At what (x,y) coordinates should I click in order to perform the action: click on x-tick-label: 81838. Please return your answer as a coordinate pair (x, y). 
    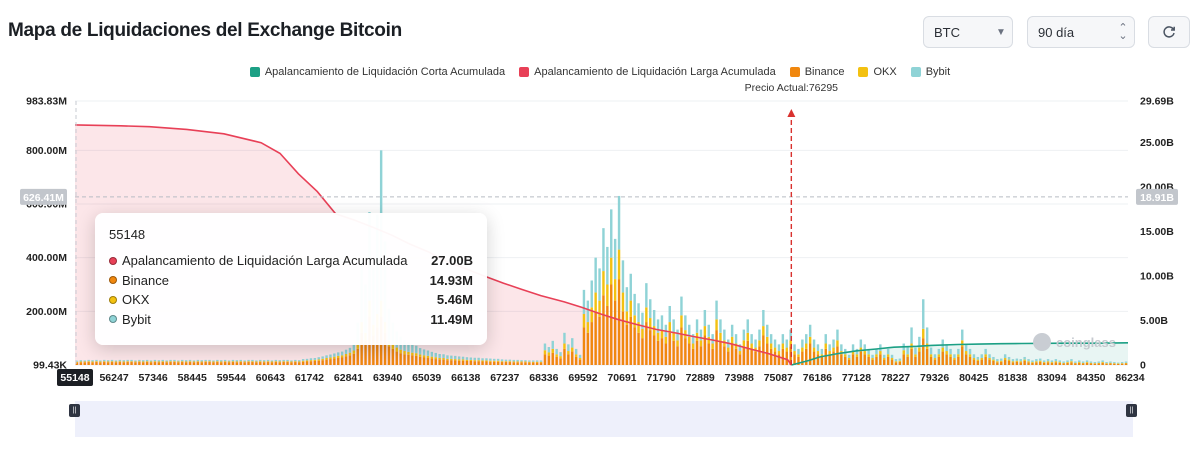
    Looking at the image, I should click on (1012, 378).